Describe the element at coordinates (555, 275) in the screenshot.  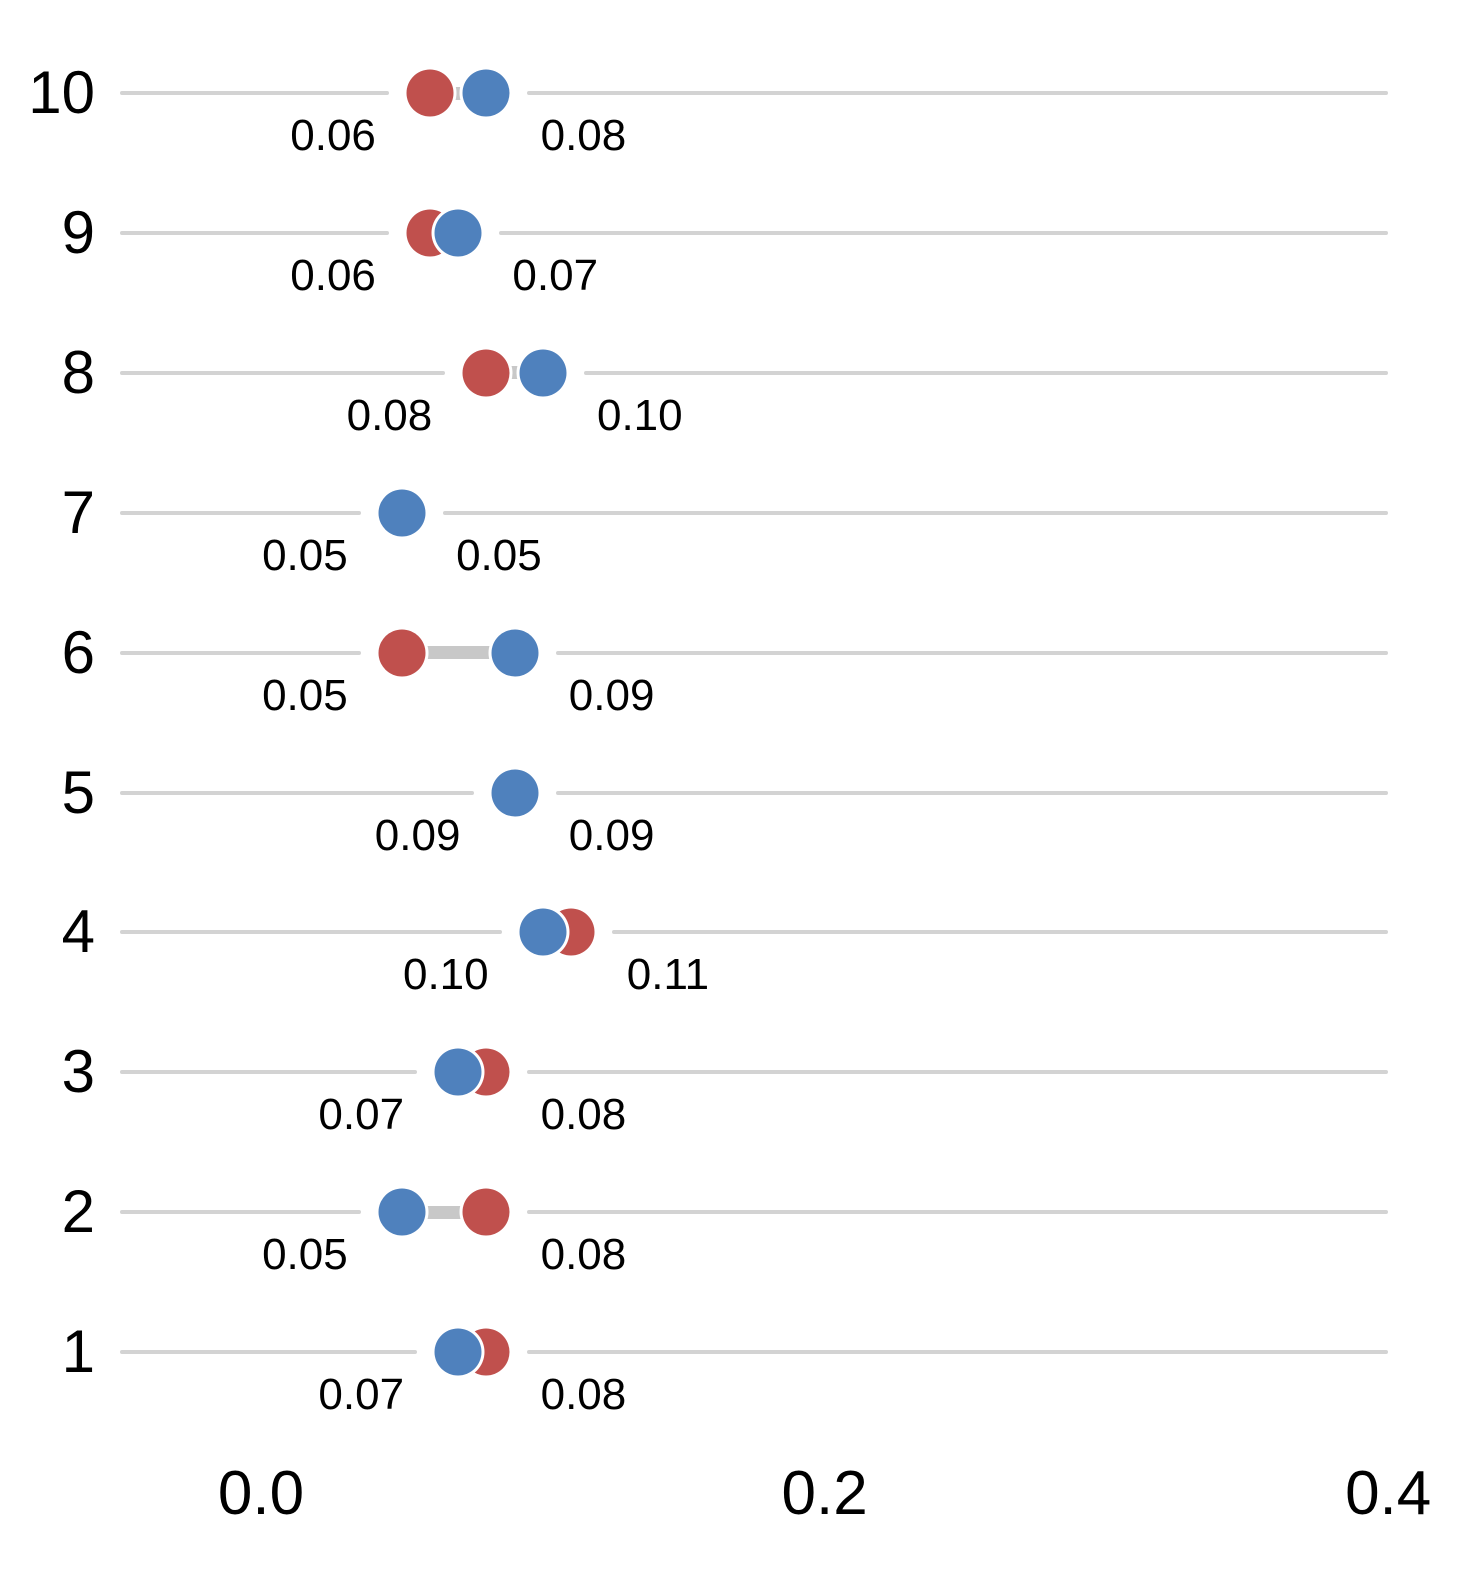
I see `value-label-right: 0.07` at that location.